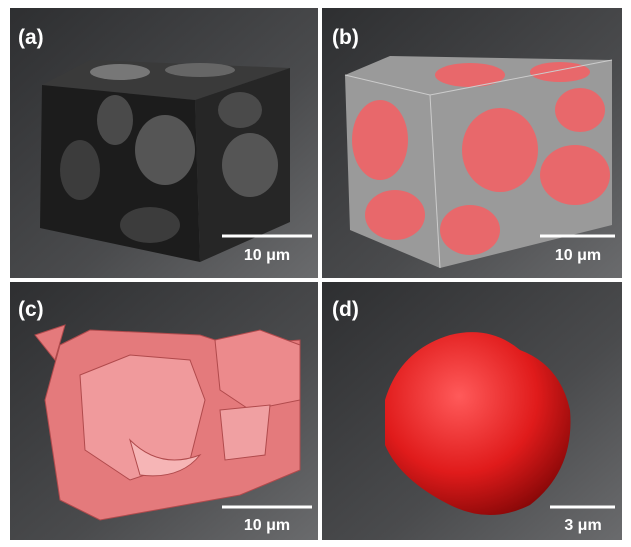 This screenshot has width=631, height=547. I want to click on scale-bar-label: 3 μm, so click(582, 525).